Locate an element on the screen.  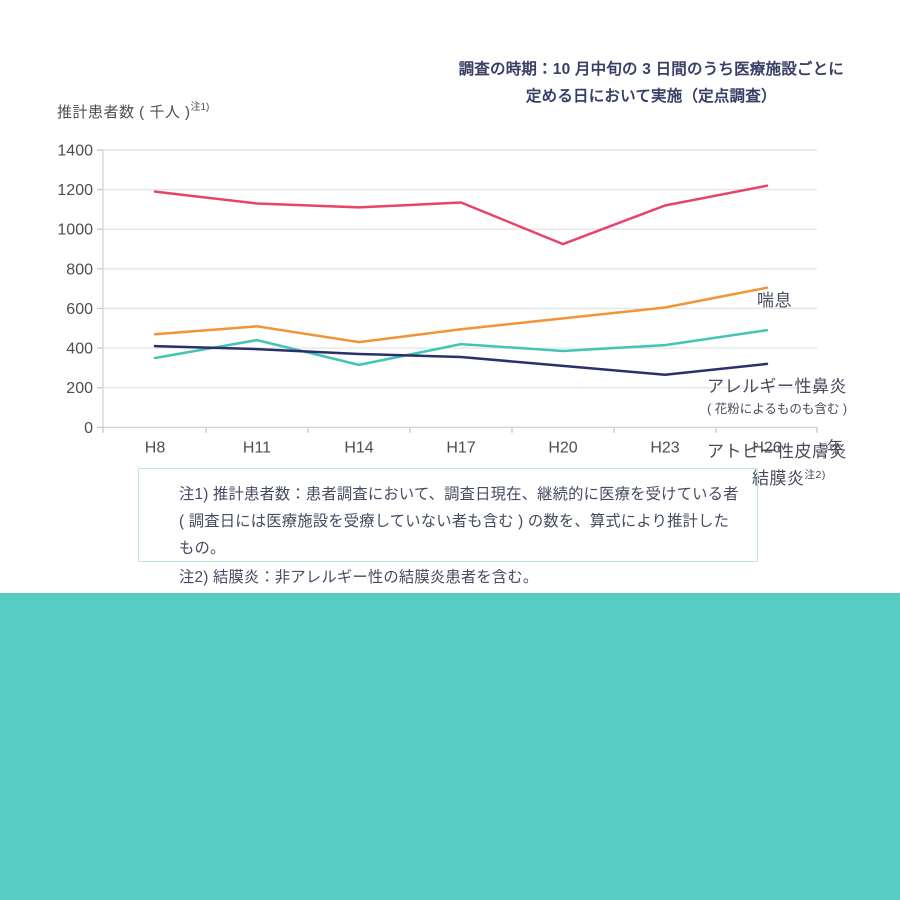
x-tick-label-H14: H14 is located at coordinates (358, 447).